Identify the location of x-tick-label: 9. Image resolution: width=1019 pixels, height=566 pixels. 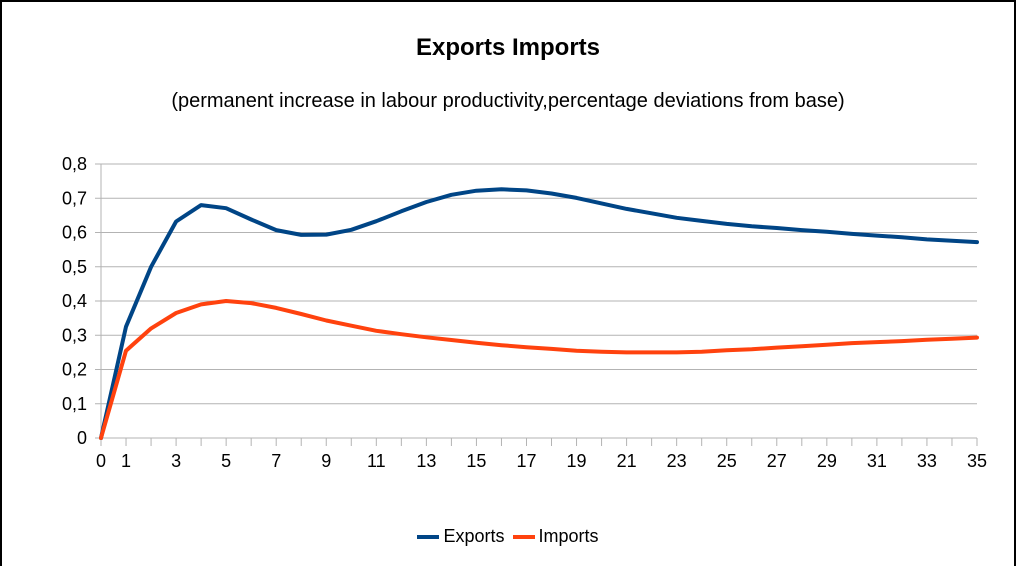
(326, 461).